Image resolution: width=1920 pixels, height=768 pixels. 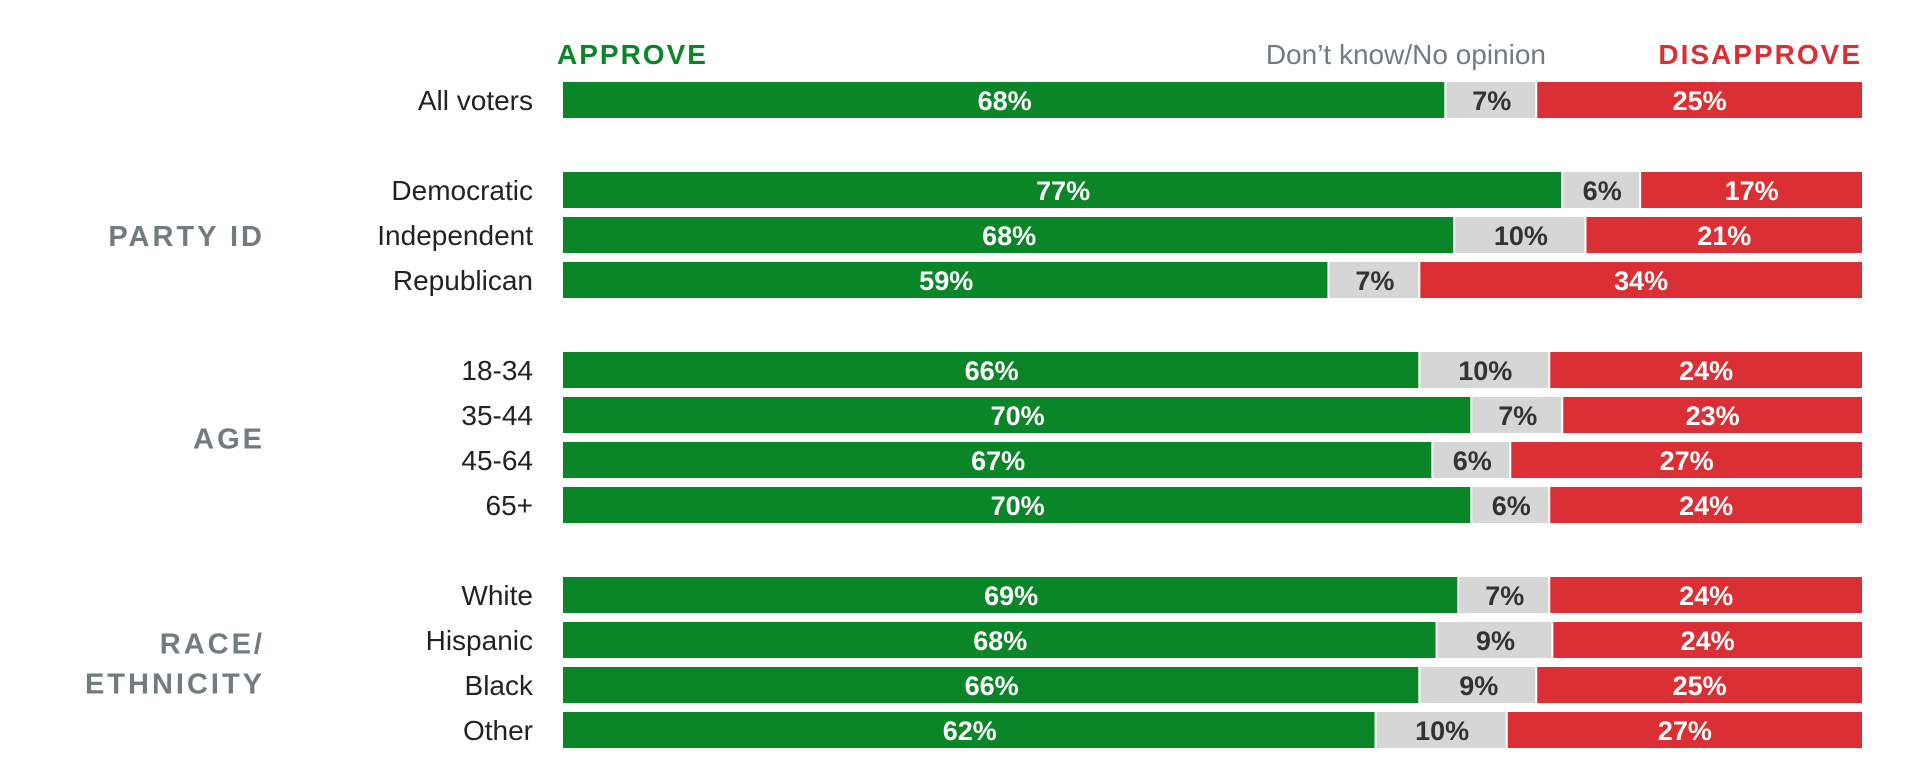 What do you see at coordinates (229, 440) in the screenshot?
I see `group-label-age: AGE` at bounding box center [229, 440].